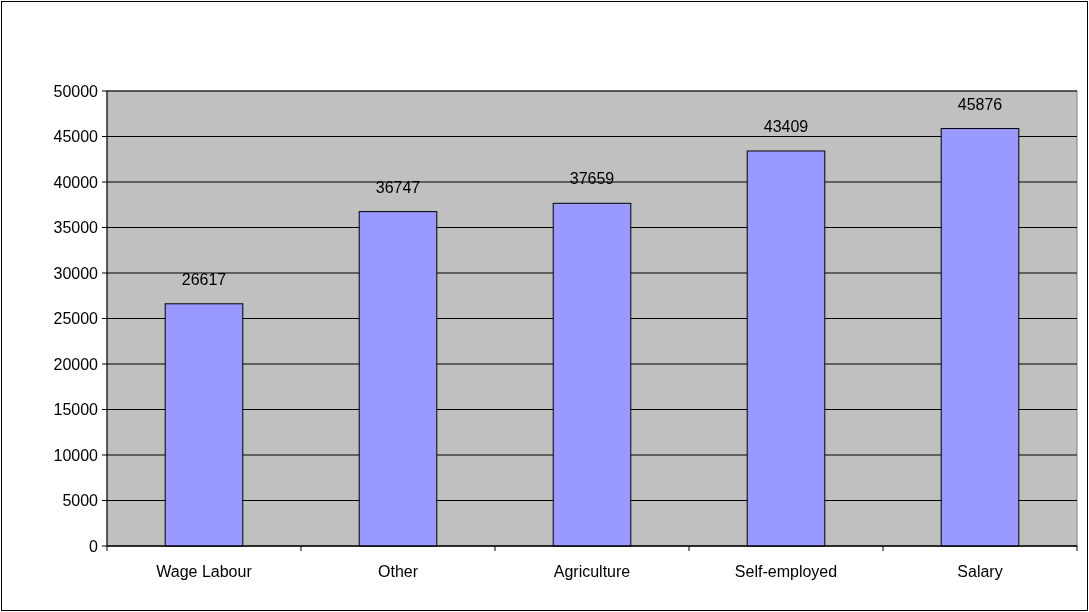  What do you see at coordinates (204, 571) in the screenshot?
I see `x-tick-label: Wage Labour` at bounding box center [204, 571].